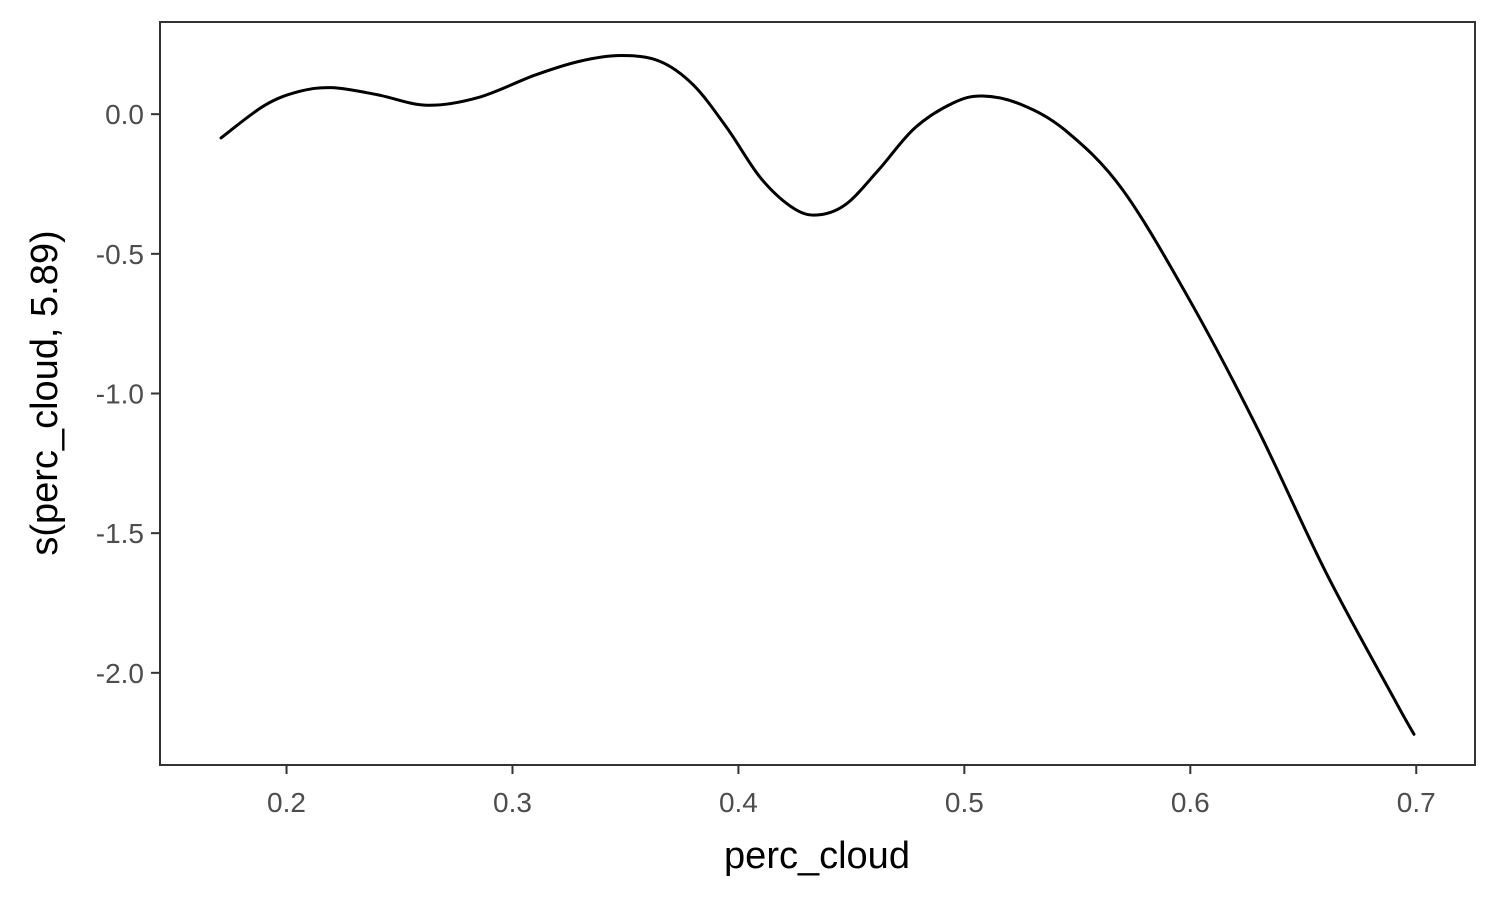 This screenshot has width=1500, height=900. What do you see at coordinates (286, 802) in the screenshot?
I see `x-tick-label: 0.2` at bounding box center [286, 802].